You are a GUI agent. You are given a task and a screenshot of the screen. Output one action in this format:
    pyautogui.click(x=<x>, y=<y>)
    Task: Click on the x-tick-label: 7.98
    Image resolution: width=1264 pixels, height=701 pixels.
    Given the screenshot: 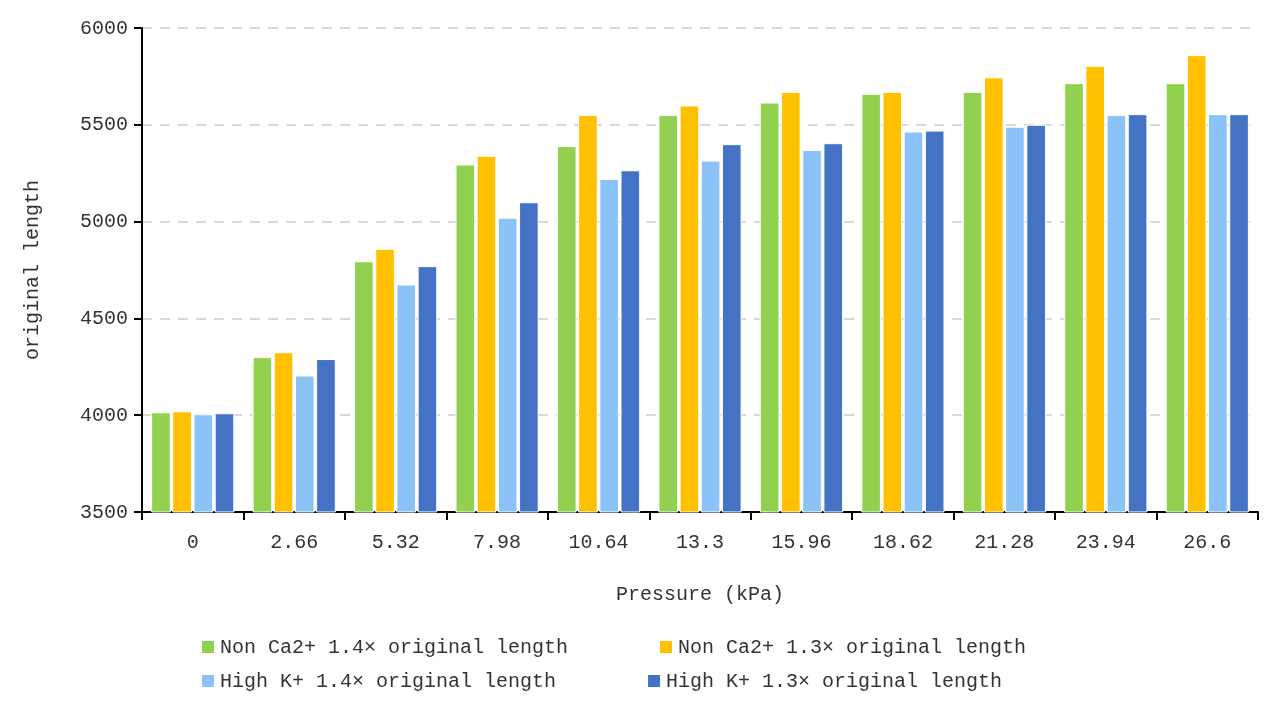 What is the action you would take?
    pyautogui.click(x=497, y=542)
    